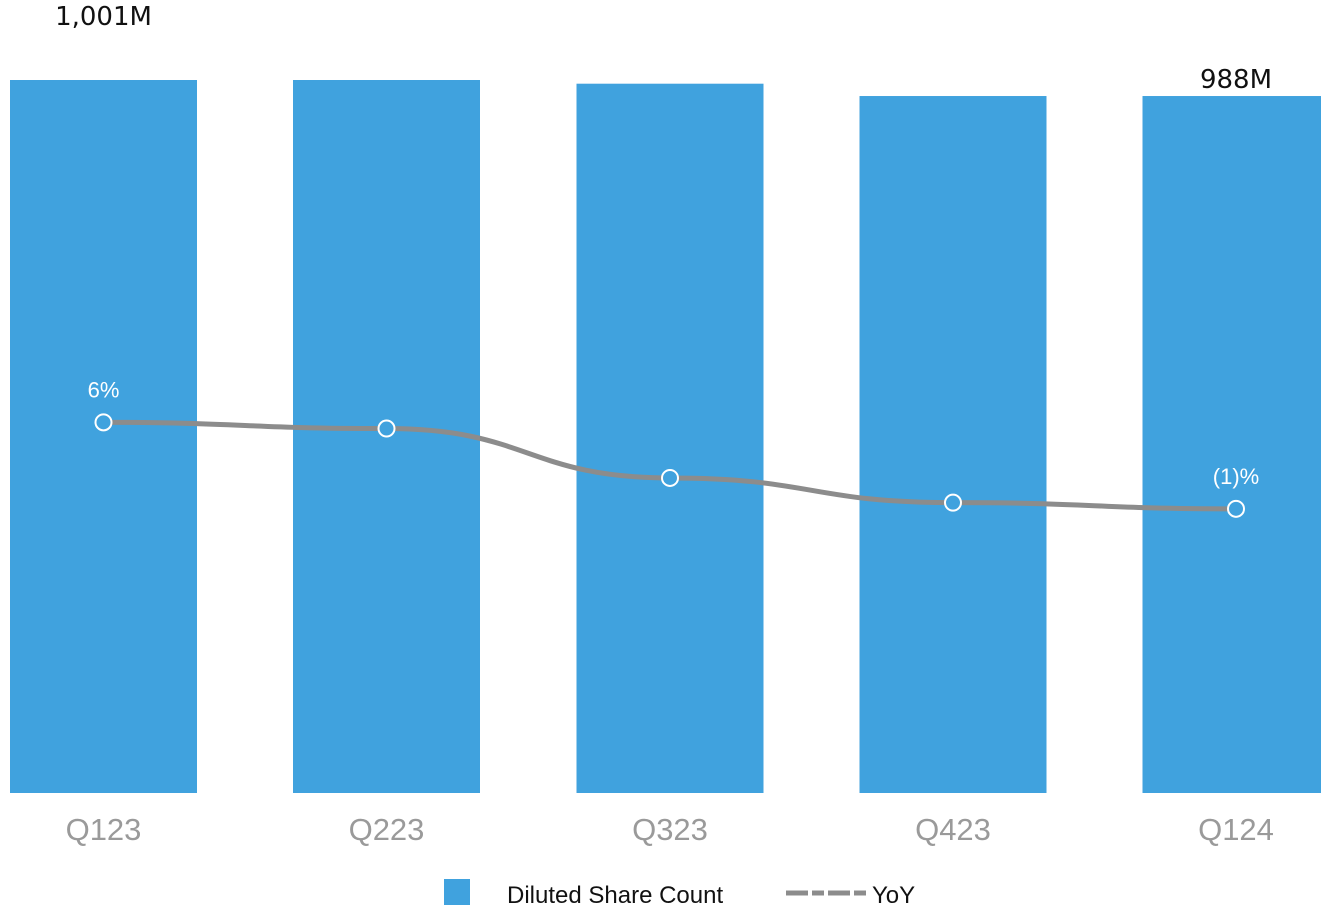 The height and width of the screenshot is (906, 1321). Describe the element at coordinates (1236, 508) in the screenshot. I see `yoy-point-q124` at that location.